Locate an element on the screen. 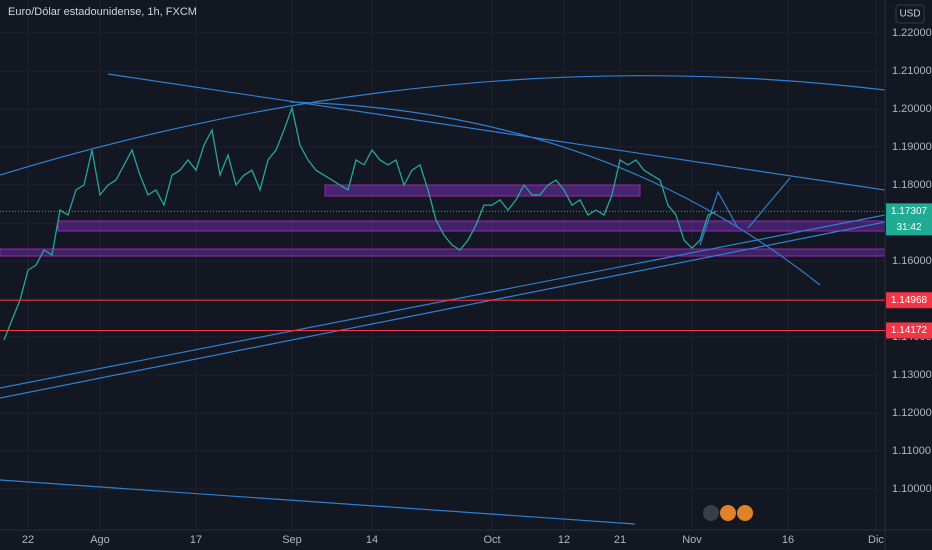 The image size is (932, 550). x-tick-label: 16 is located at coordinates (788, 540).